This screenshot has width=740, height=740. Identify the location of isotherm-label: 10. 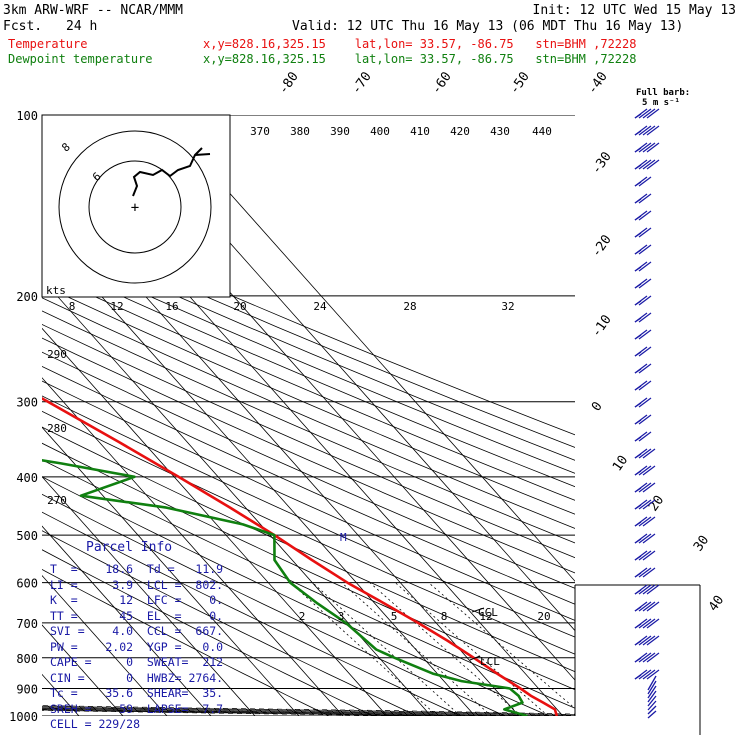
(620, 463).